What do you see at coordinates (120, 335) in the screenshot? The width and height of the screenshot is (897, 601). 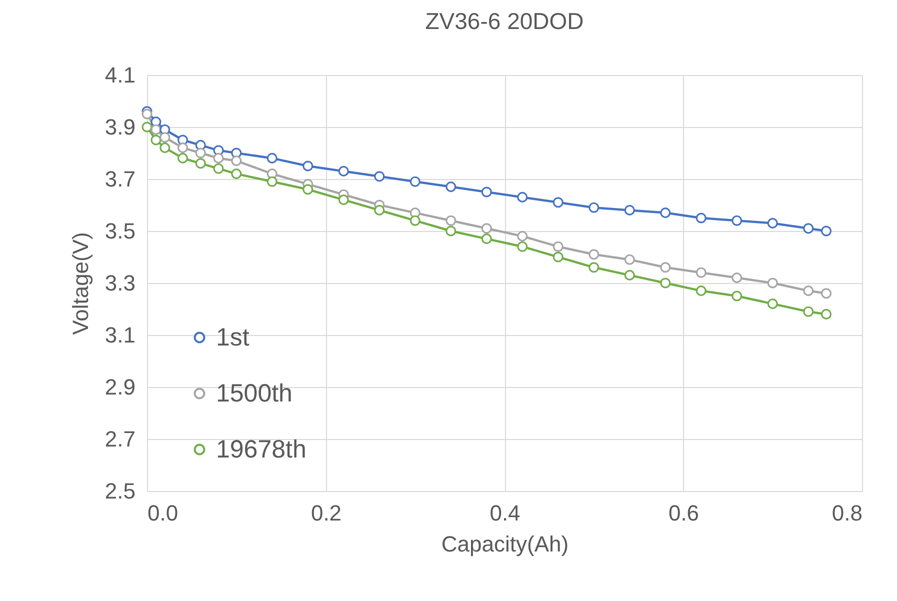 I see `y-tick-label: 3.1` at bounding box center [120, 335].